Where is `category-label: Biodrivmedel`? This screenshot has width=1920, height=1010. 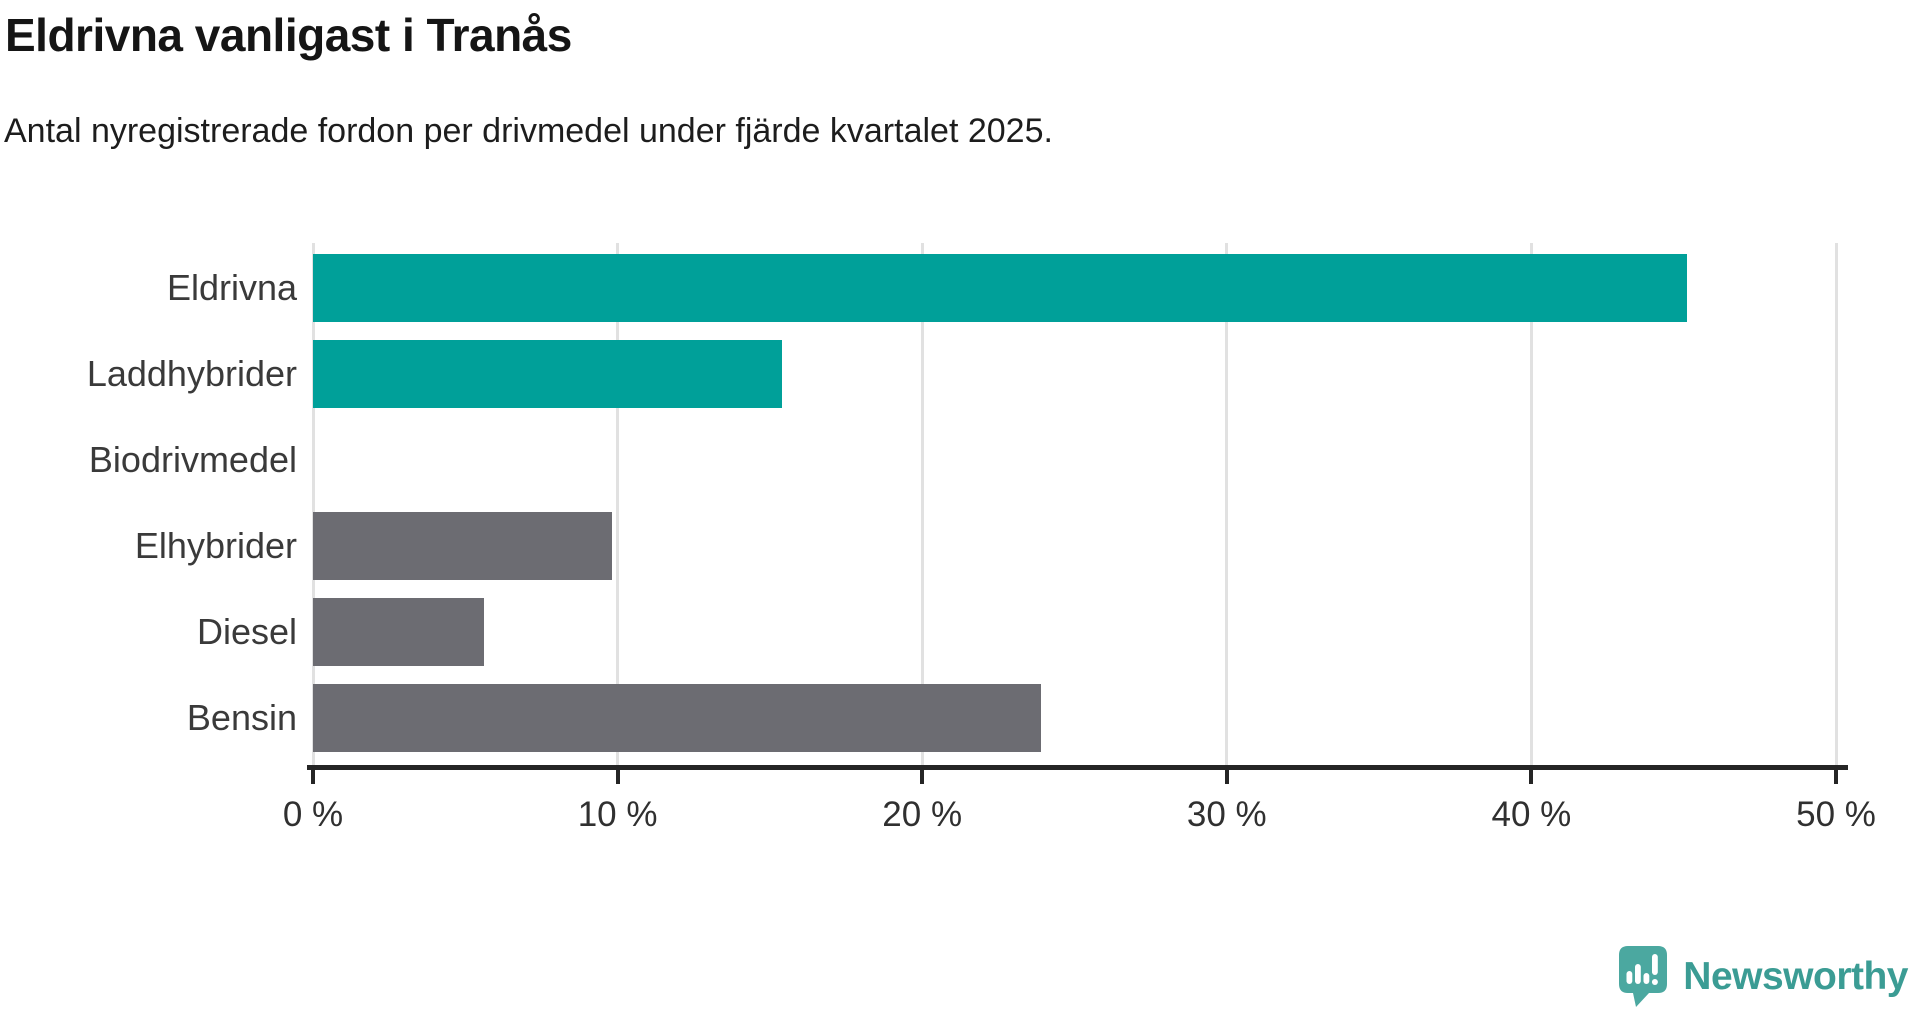 category-label: Biodrivmedel is located at coordinates (192, 459).